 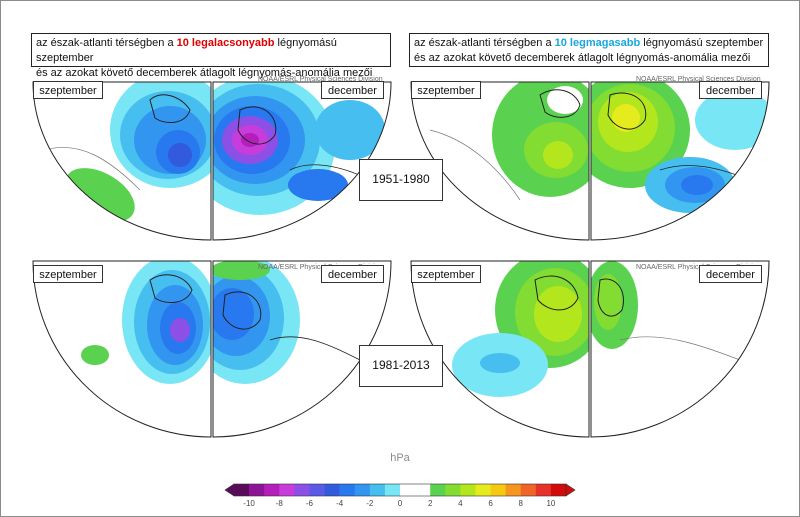 I want to click on label-dec-high-1981: december, so click(x=730, y=274).